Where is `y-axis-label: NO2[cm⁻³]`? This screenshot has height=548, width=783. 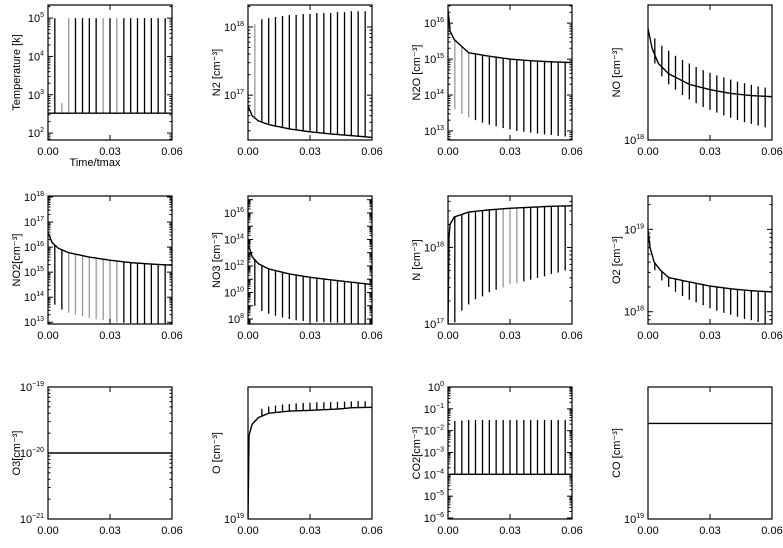
y-axis-label: NO2[cm⁻³] is located at coordinates (17, 260).